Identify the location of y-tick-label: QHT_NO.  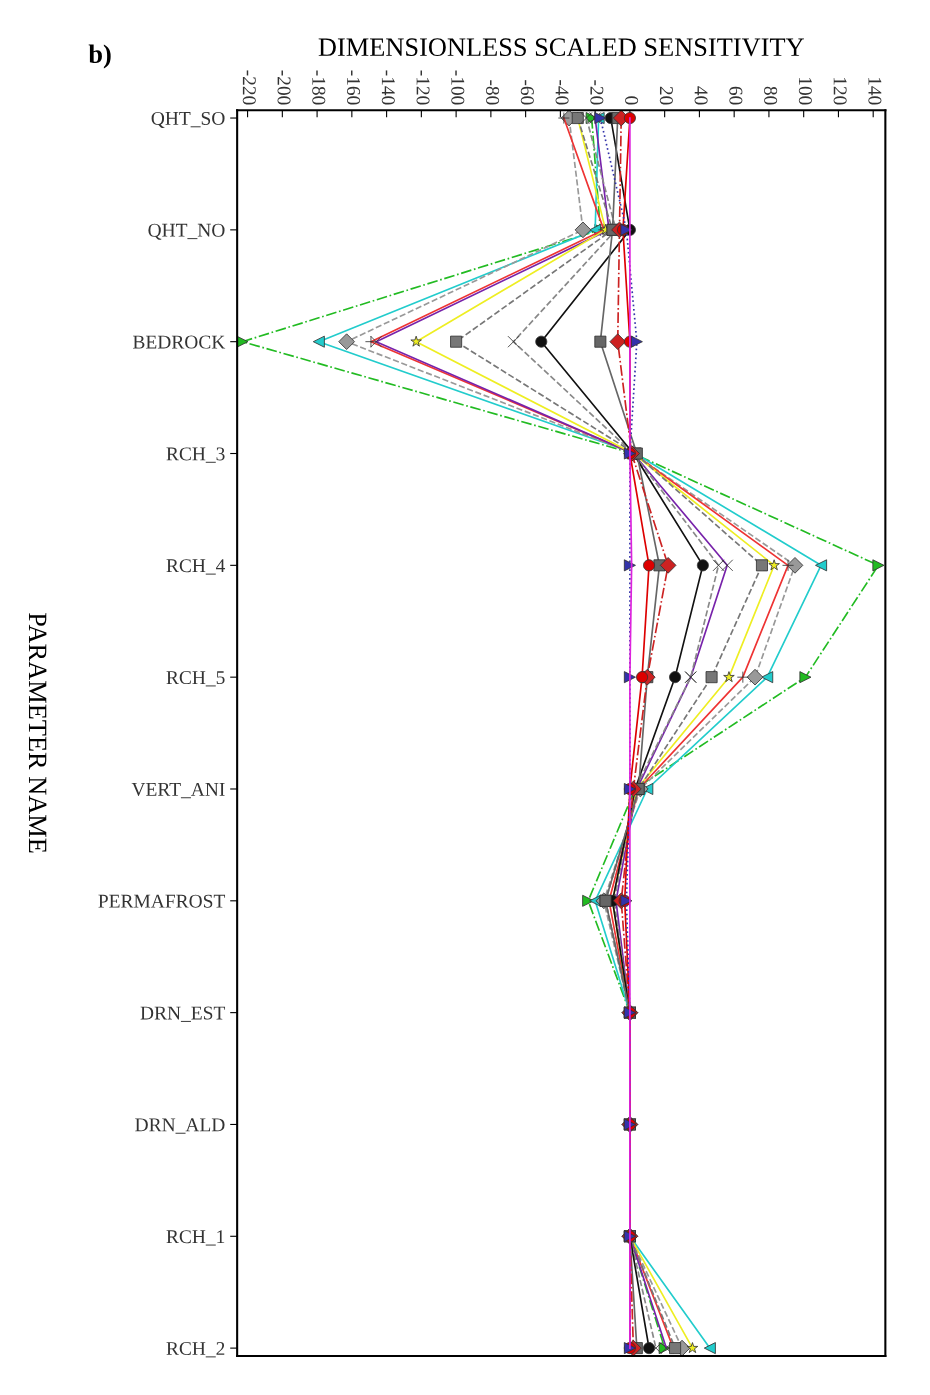
(186, 231).